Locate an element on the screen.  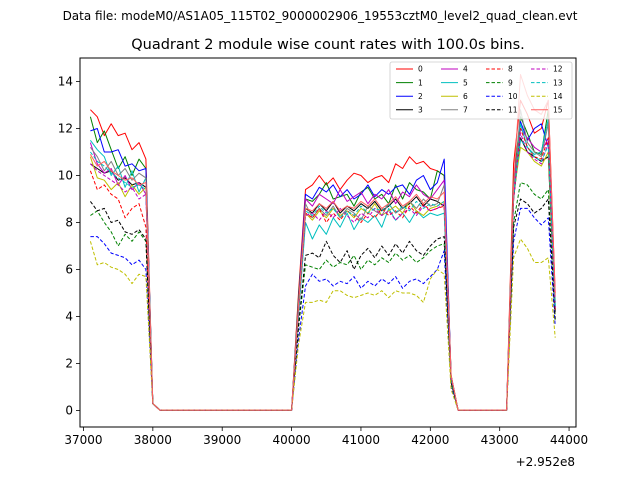
legend-label-13: 13 is located at coordinates (558, 82).